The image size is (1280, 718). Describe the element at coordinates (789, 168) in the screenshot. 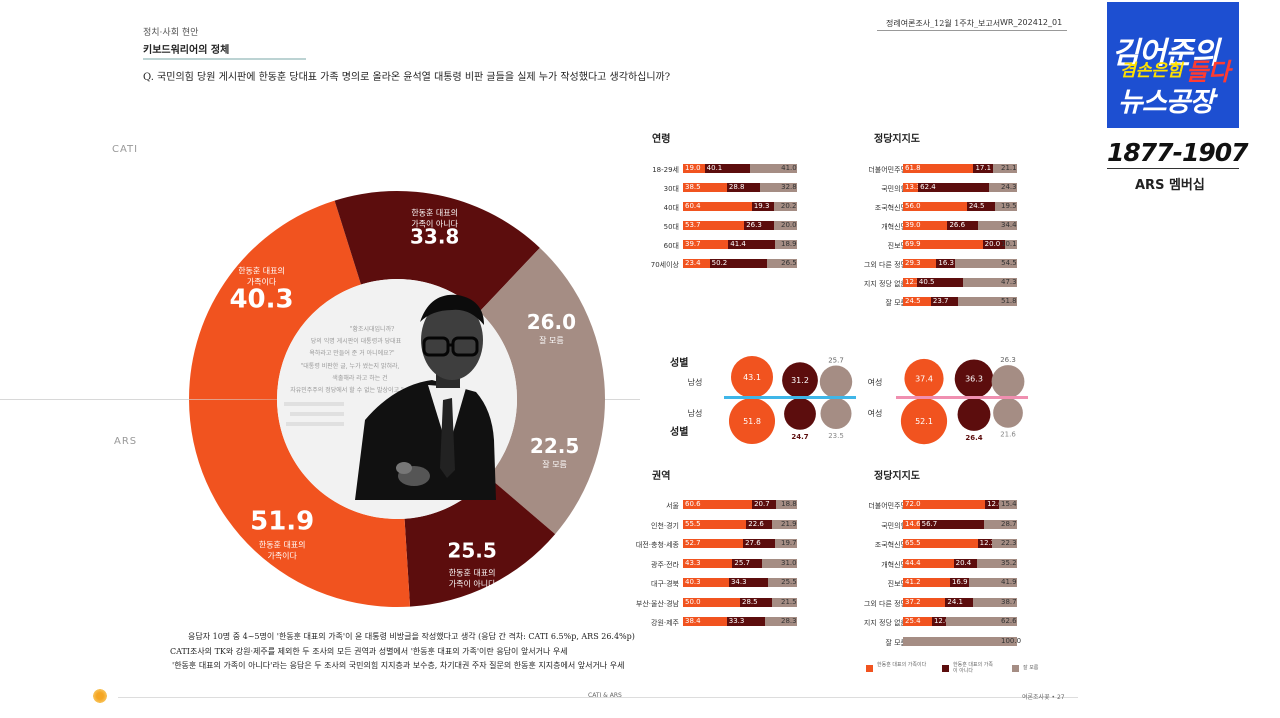

I see `bar-val-0-0-2: 41.0` at that location.